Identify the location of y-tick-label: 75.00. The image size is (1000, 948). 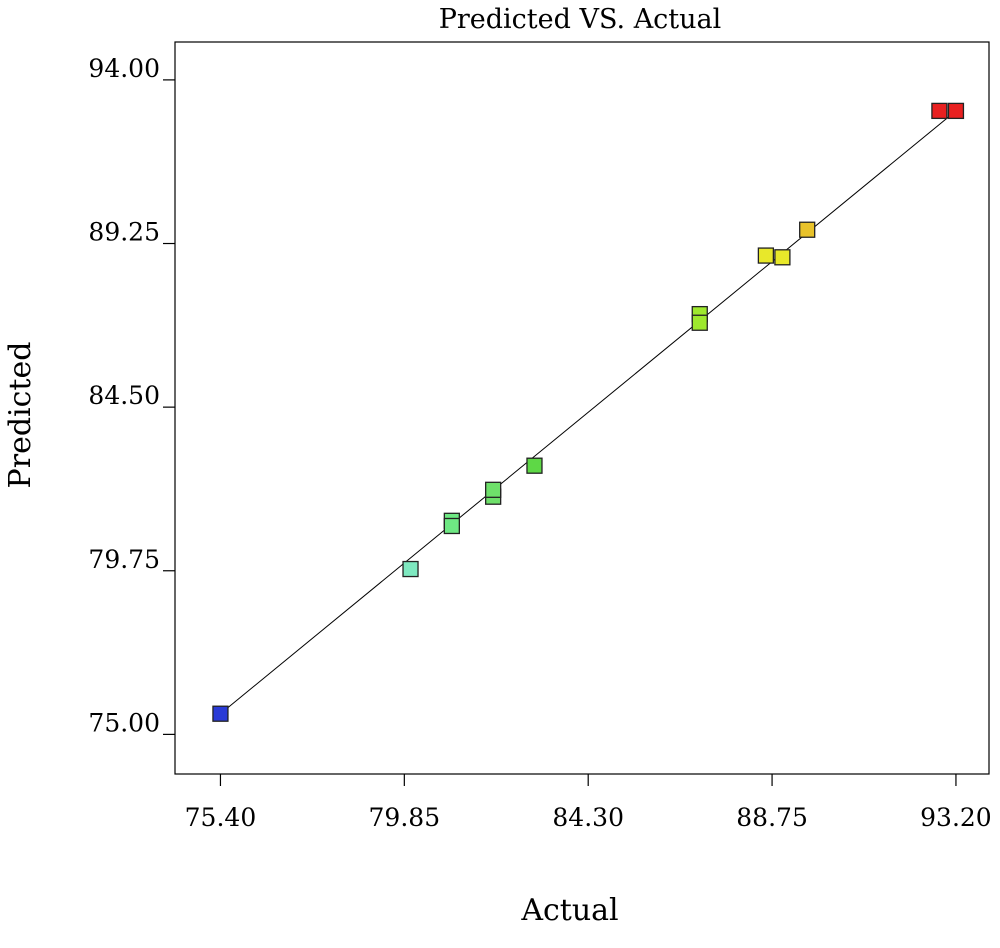
(124, 722).